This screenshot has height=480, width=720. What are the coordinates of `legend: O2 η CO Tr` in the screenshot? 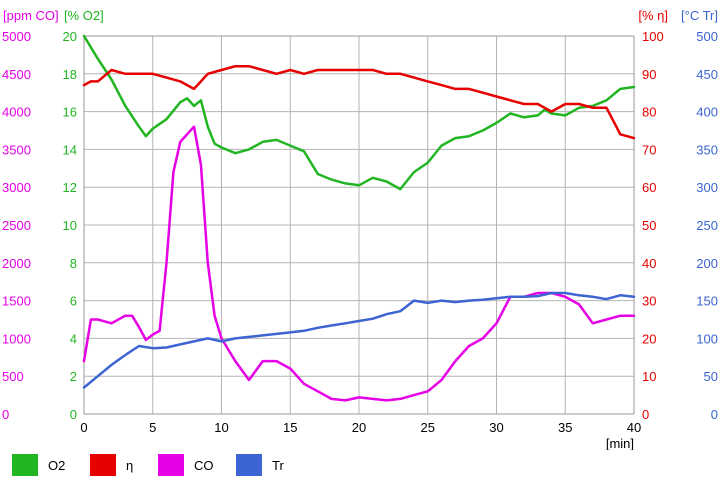 It's located at (360, 465).